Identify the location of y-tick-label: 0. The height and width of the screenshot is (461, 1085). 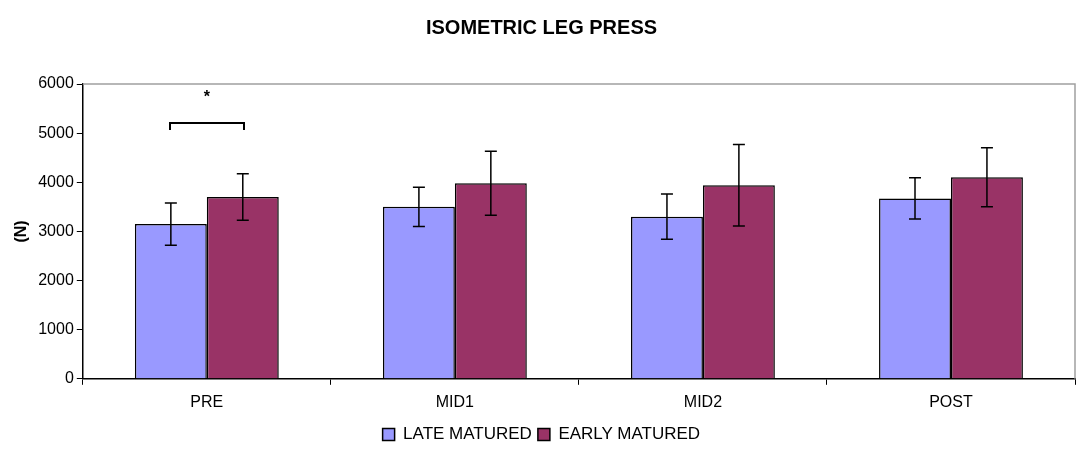
(69, 378).